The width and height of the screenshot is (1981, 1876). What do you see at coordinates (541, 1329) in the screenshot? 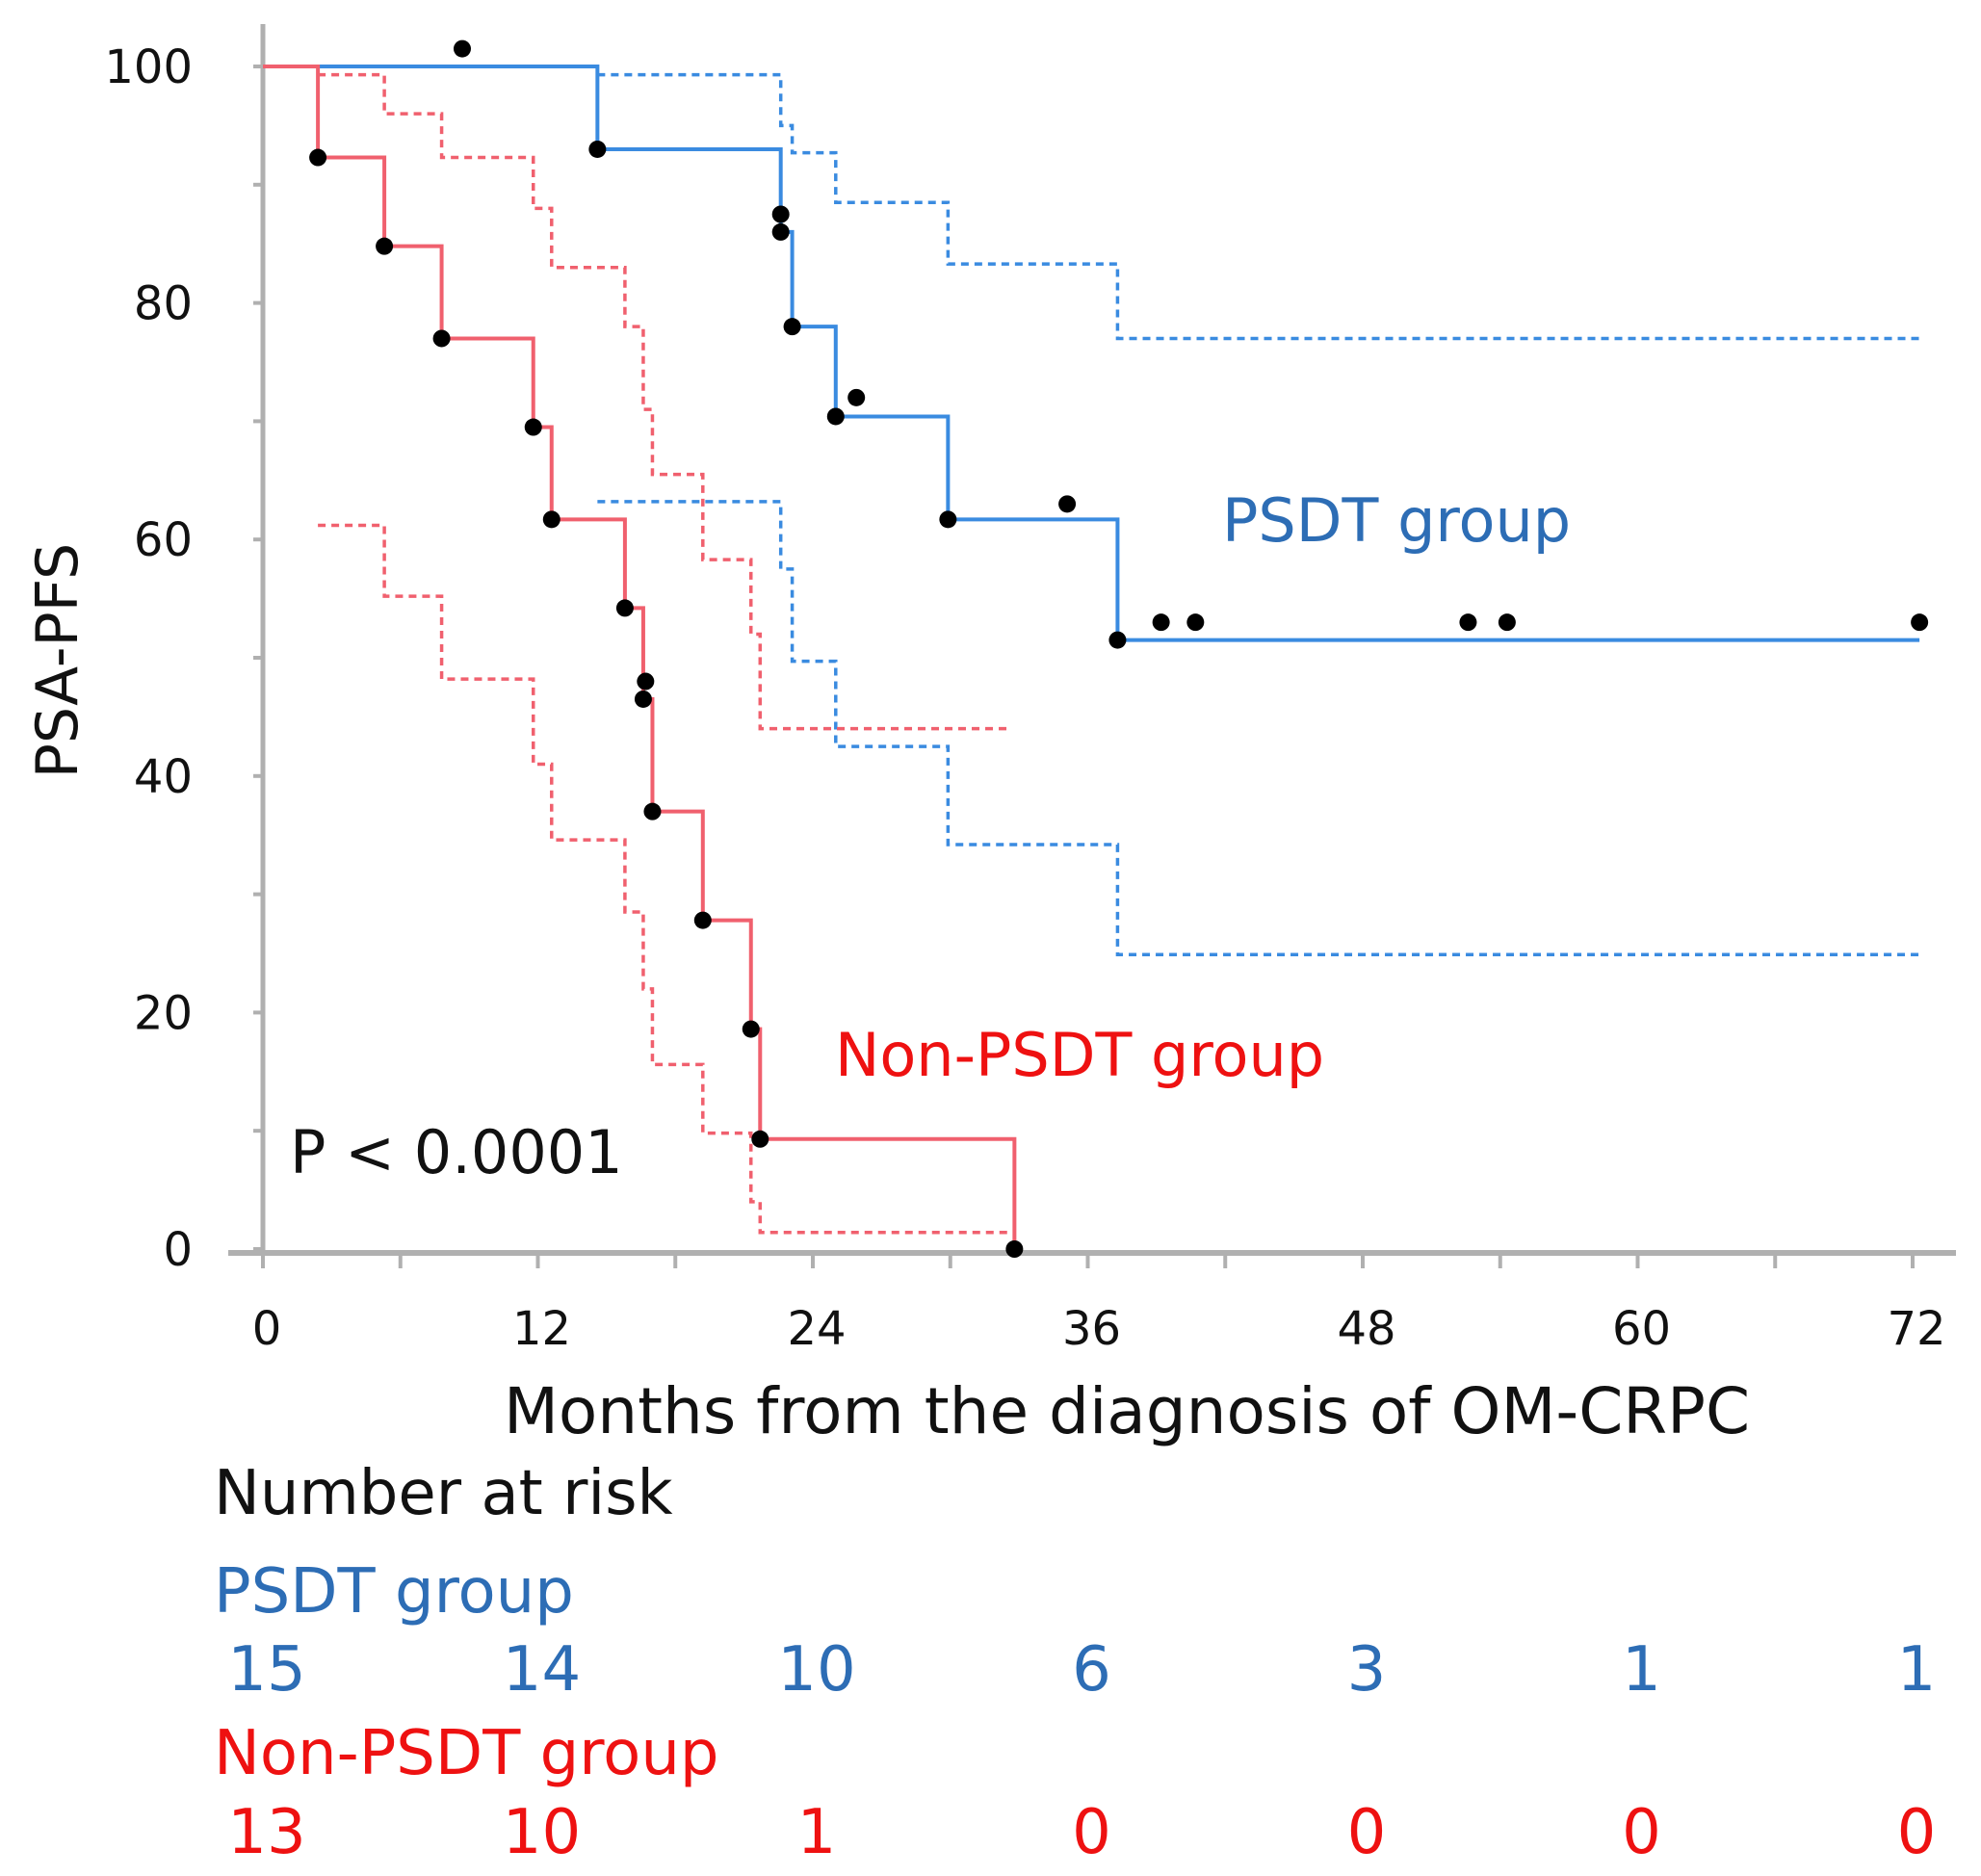
I see `x-tick-label: 12` at bounding box center [541, 1329].